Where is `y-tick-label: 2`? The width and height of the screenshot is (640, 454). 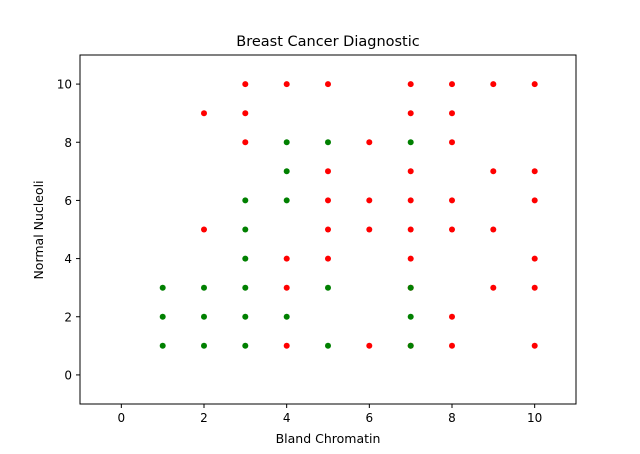 y-tick-label: 2 is located at coordinates (68, 317).